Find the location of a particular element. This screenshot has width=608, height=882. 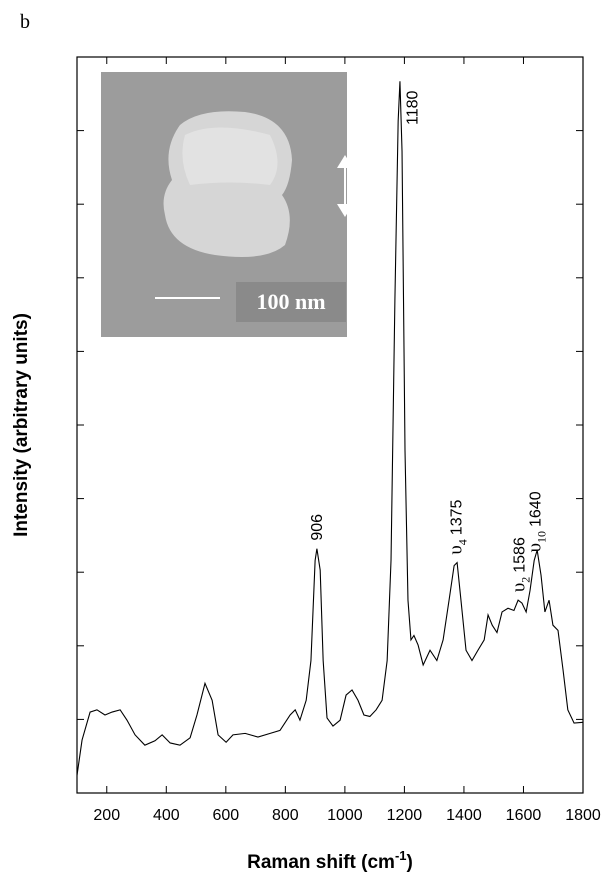

x-axis-label: Raman shift (cm-1) is located at coordinates (330, 860).